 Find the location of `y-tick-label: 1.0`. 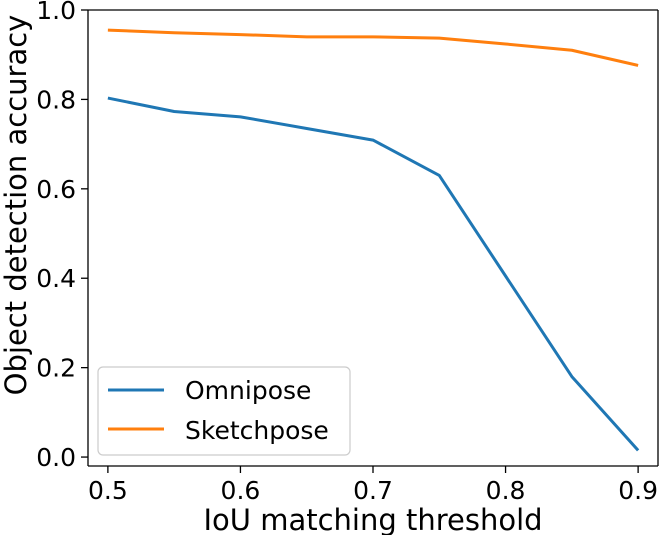

y-tick-label: 1.0 is located at coordinates (56, 12).